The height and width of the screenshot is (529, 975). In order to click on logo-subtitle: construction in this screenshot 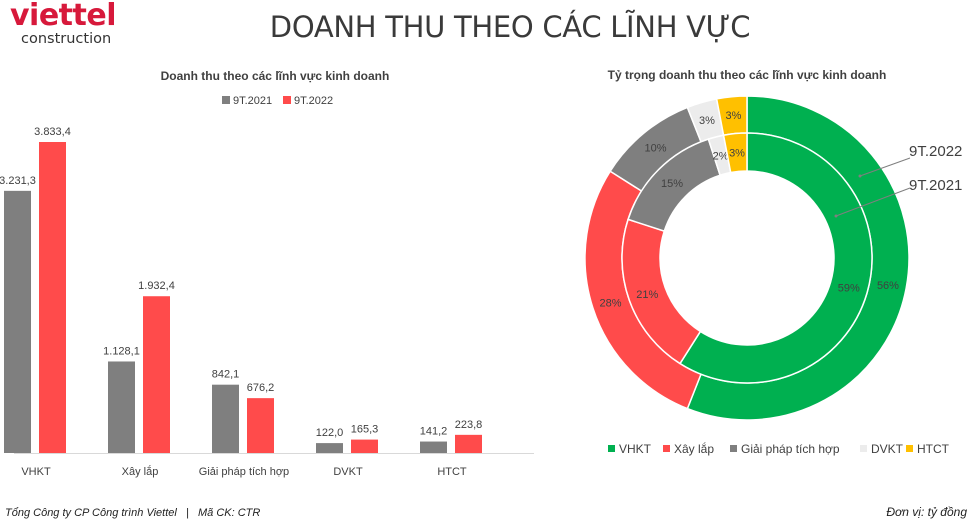, I will do `click(66, 39)`.